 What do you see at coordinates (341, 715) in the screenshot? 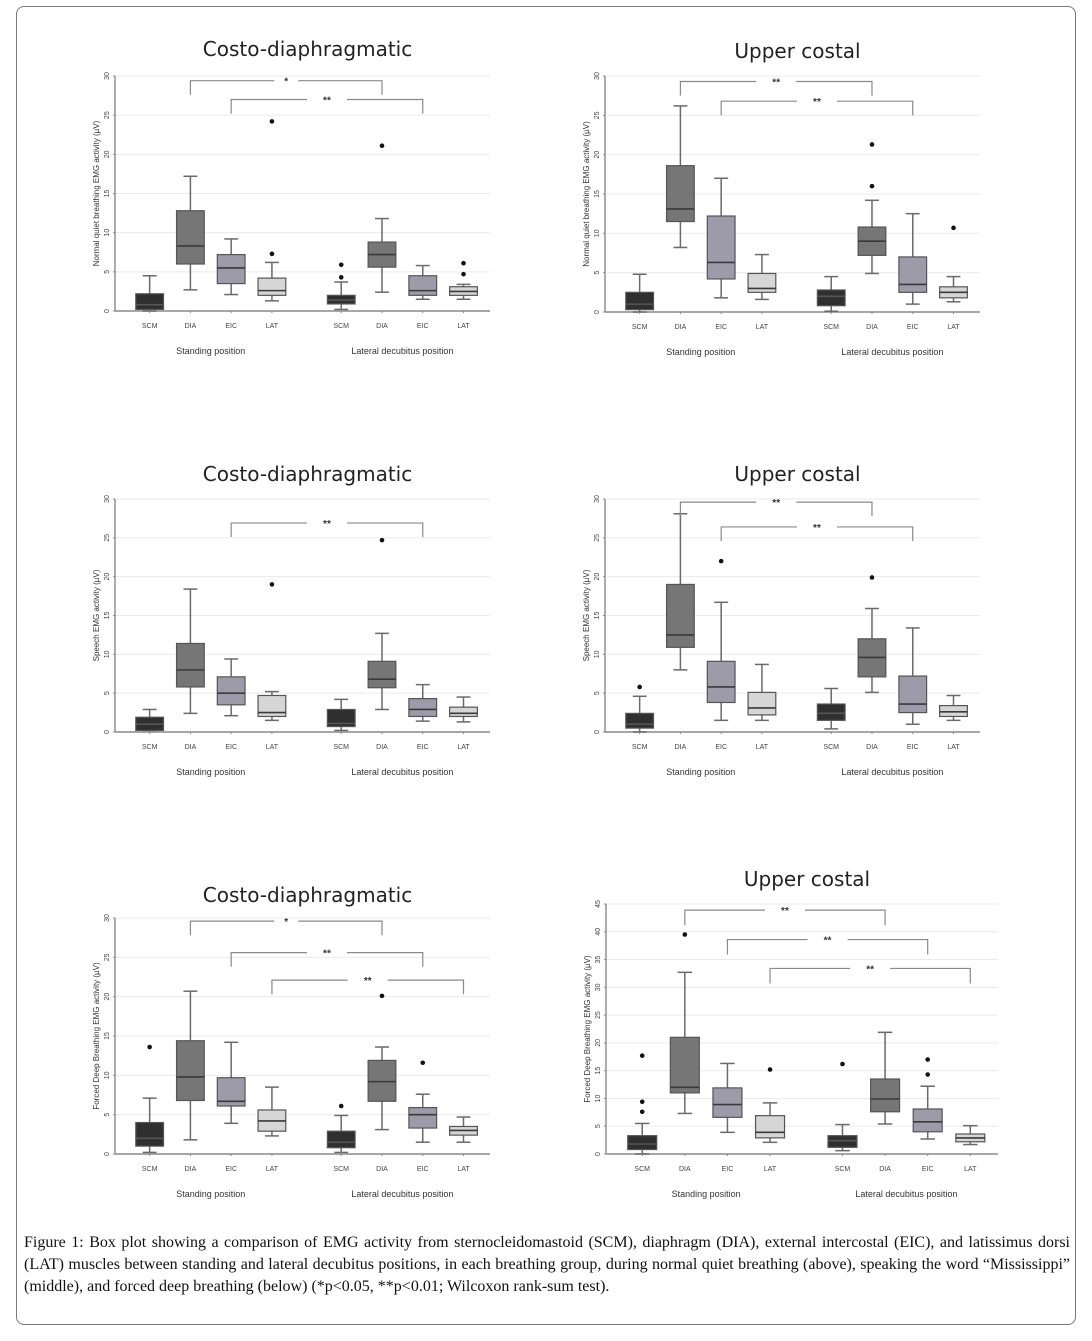
I see `box-lateral-scm` at bounding box center [341, 715].